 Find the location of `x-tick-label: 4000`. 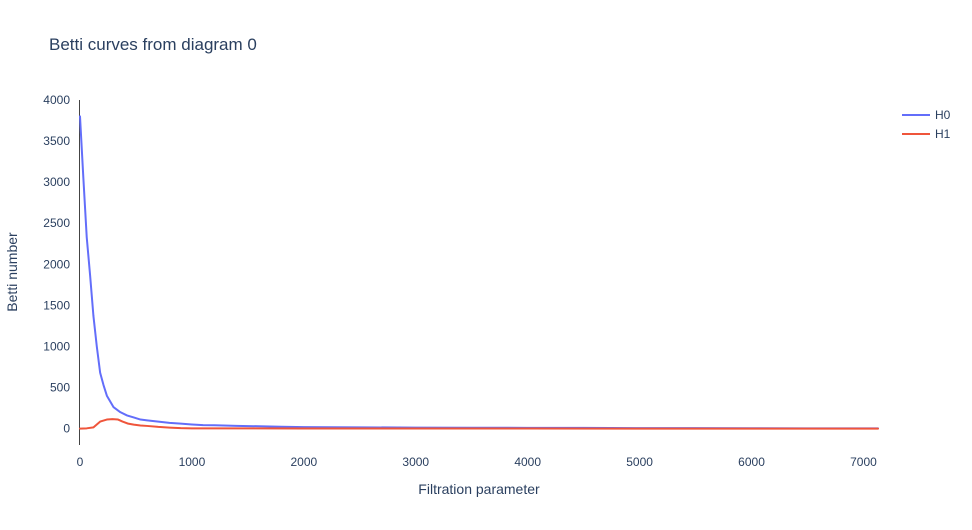

x-tick-label: 4000 is located at coordinates (527, 462).